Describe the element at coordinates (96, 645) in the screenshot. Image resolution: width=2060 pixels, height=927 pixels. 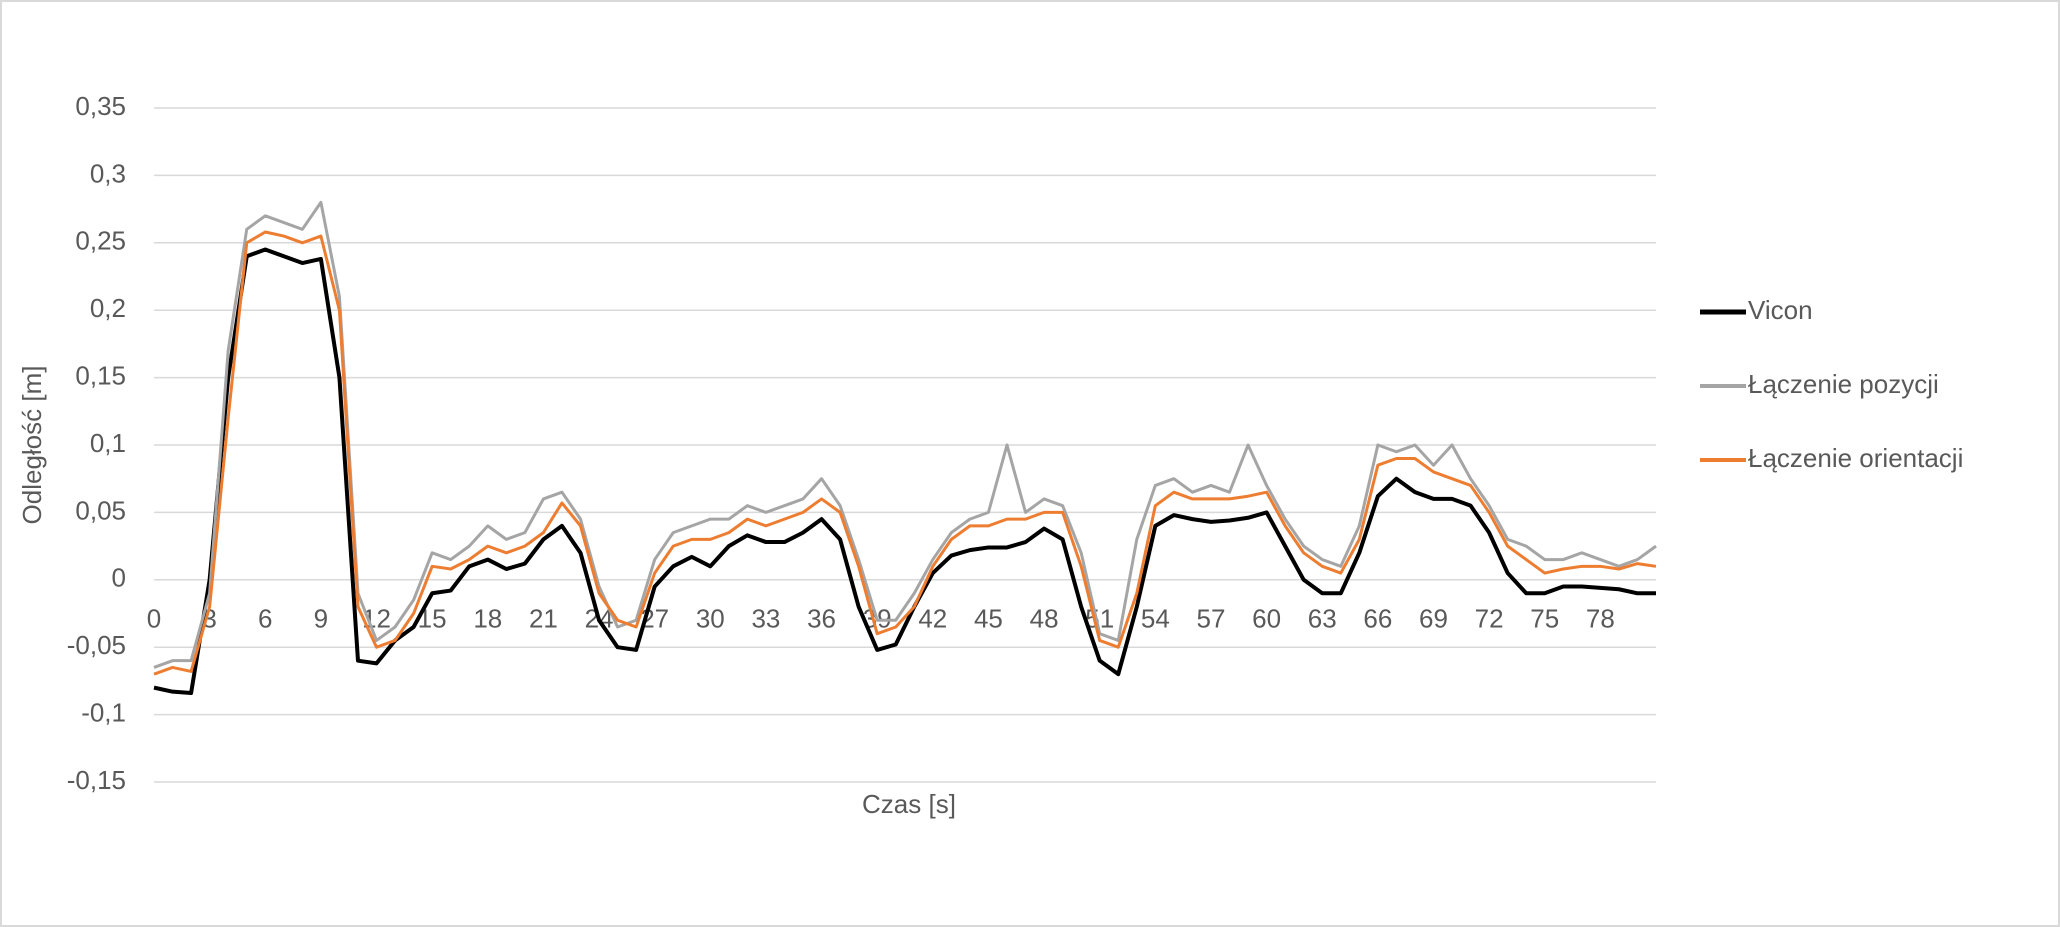
I see `y-tick-label: -0,05` at that location.